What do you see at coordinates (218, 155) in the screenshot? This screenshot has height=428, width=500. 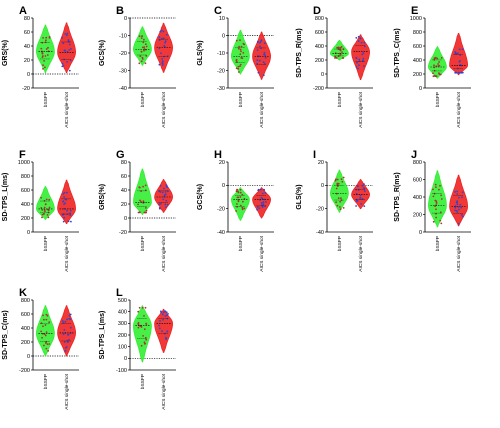 I see `panel-letter: H` at bounding box center [218, 155].